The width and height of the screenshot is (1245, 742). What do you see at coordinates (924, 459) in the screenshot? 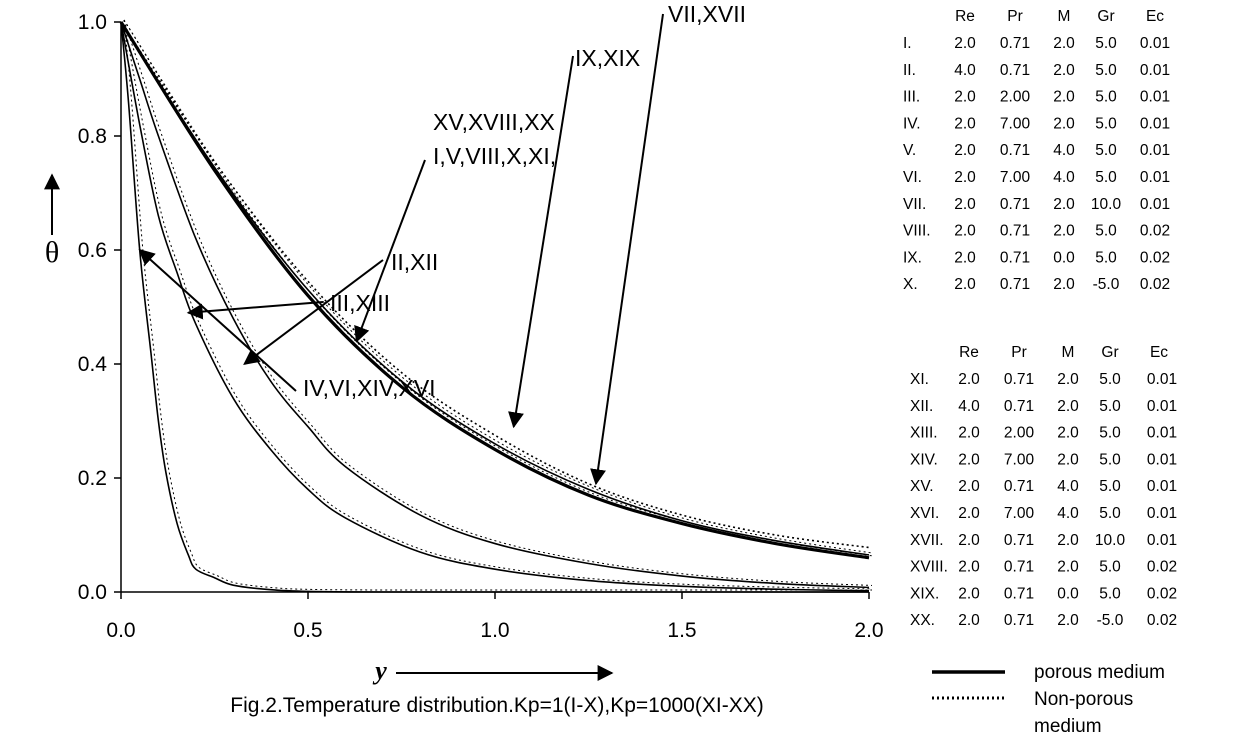
I see `table-row-label: XIV.` at bounding box center [924, 459].